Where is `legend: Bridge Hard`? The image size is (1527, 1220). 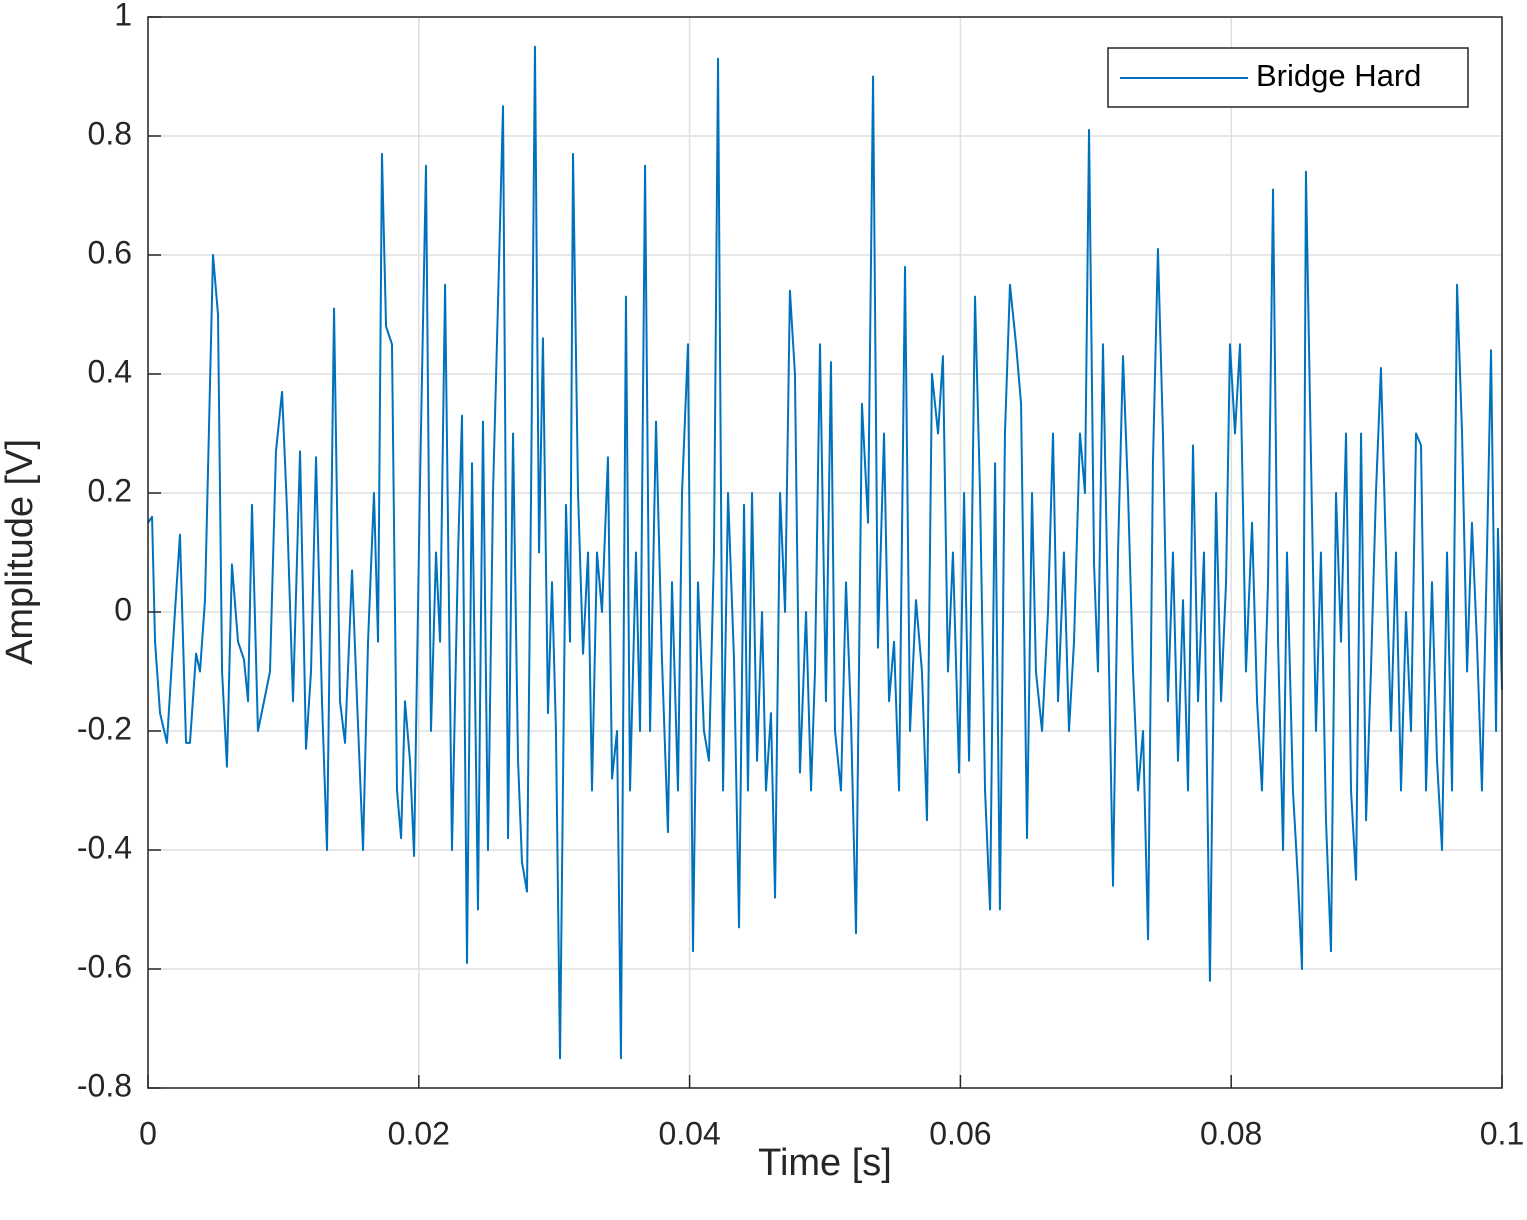 legend: Bridge Hard is located at coordinates (1288, 77).